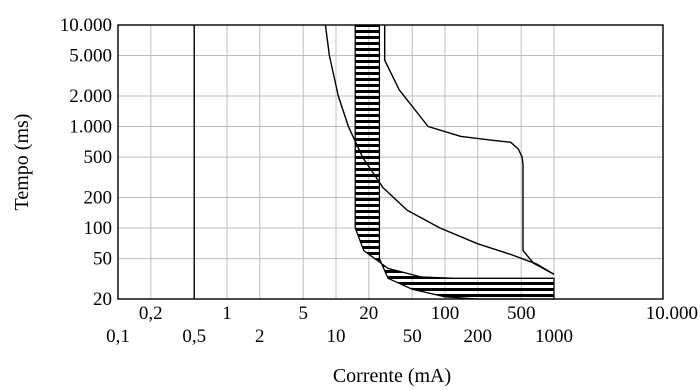  Describe the element at coordinates (445, 313) in the screenshot. I see `x-tick-label-top: 100` at that location.